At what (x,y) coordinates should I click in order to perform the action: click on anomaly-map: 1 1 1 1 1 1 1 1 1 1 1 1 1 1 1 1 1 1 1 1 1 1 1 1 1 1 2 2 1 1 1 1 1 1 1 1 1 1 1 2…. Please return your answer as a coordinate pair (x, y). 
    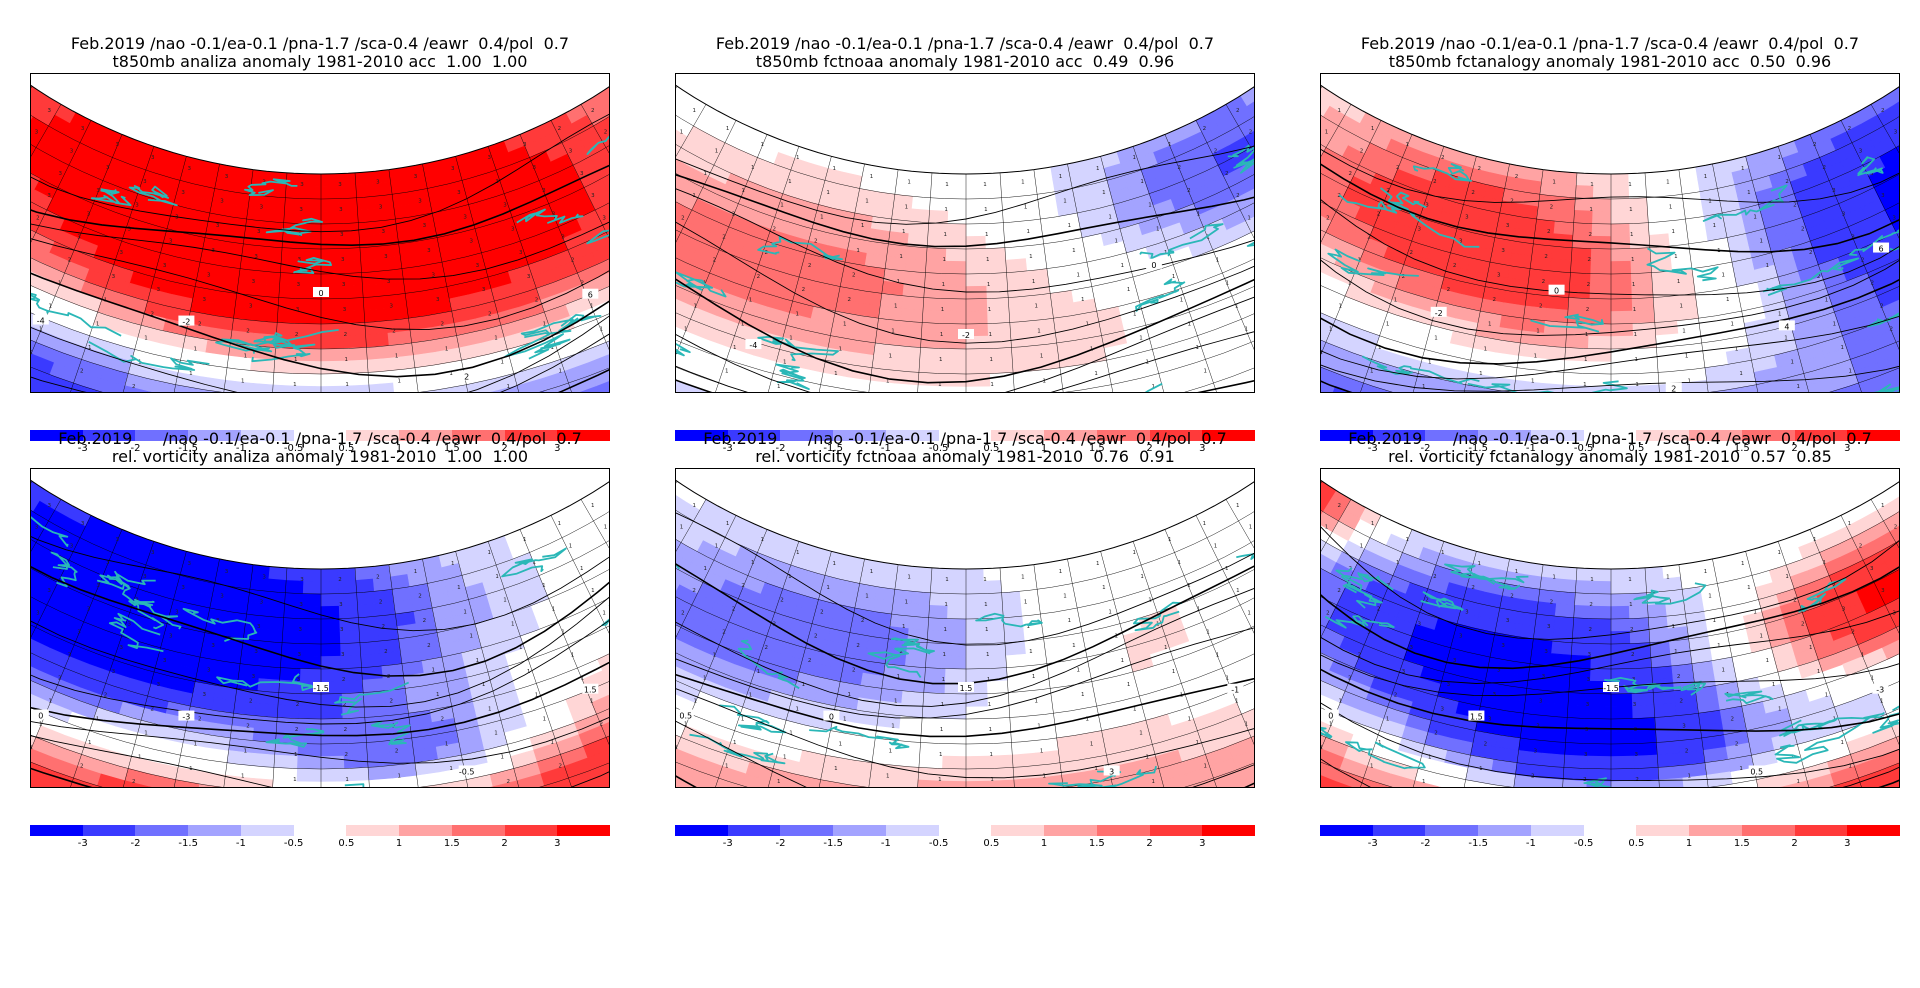
    Looking at the image, I should click on (1610, 234).